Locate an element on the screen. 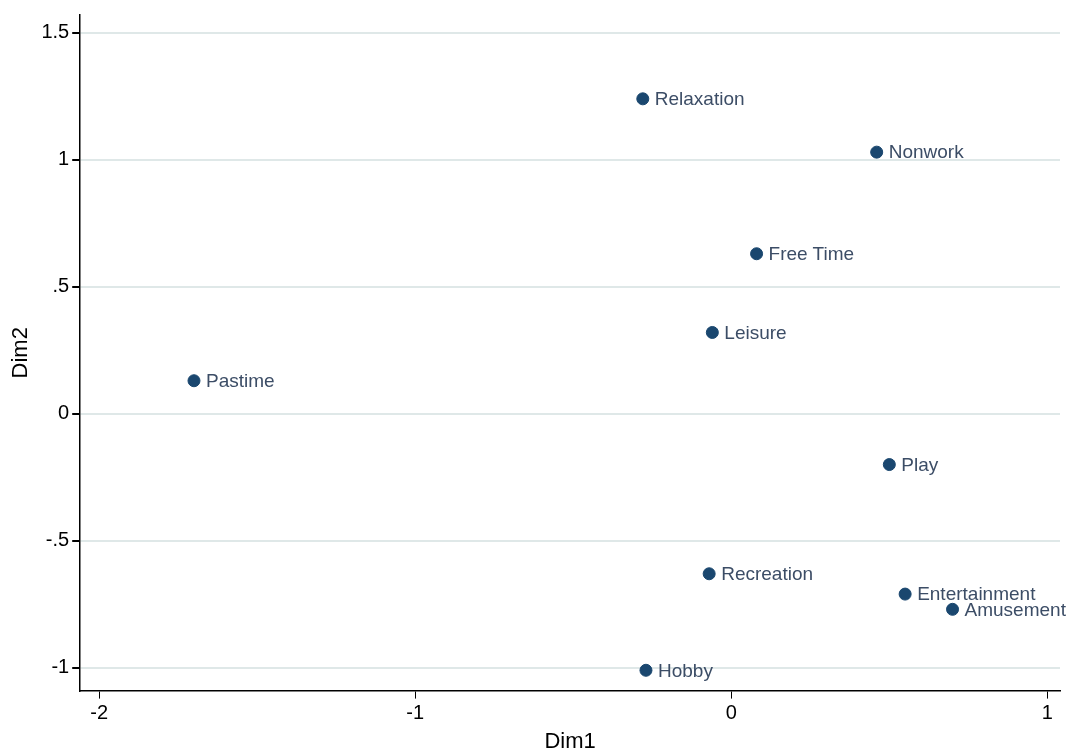 The height and width of the screenshot is (755, 1078). annotation: Play is located at coordinates (920, 464).